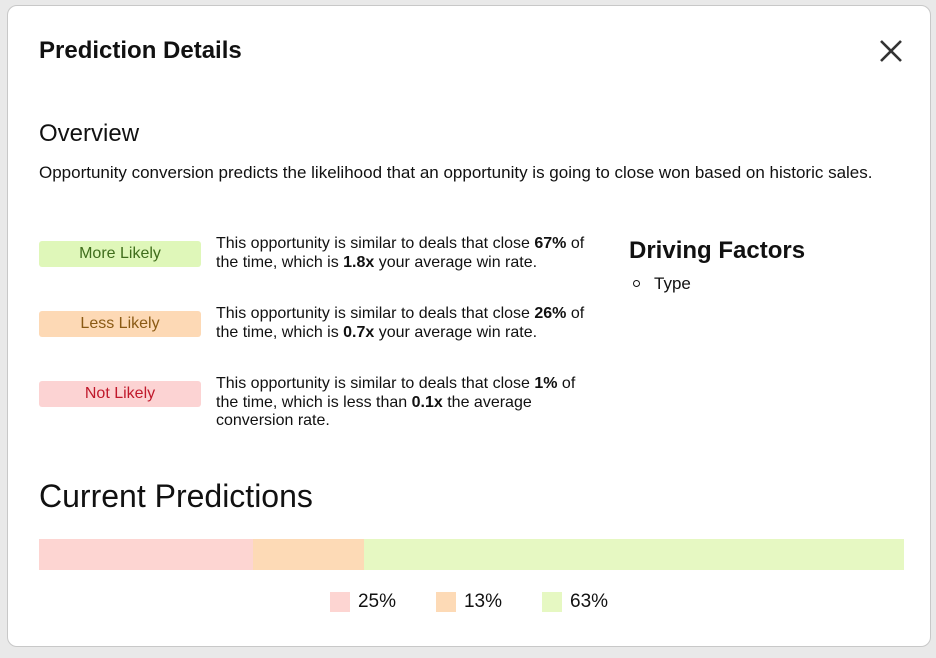  What do you see at coordinates (120, 394) in the screenshot?
I see `likelihood-badge: Not Likely` at bounding box center [120, 394].